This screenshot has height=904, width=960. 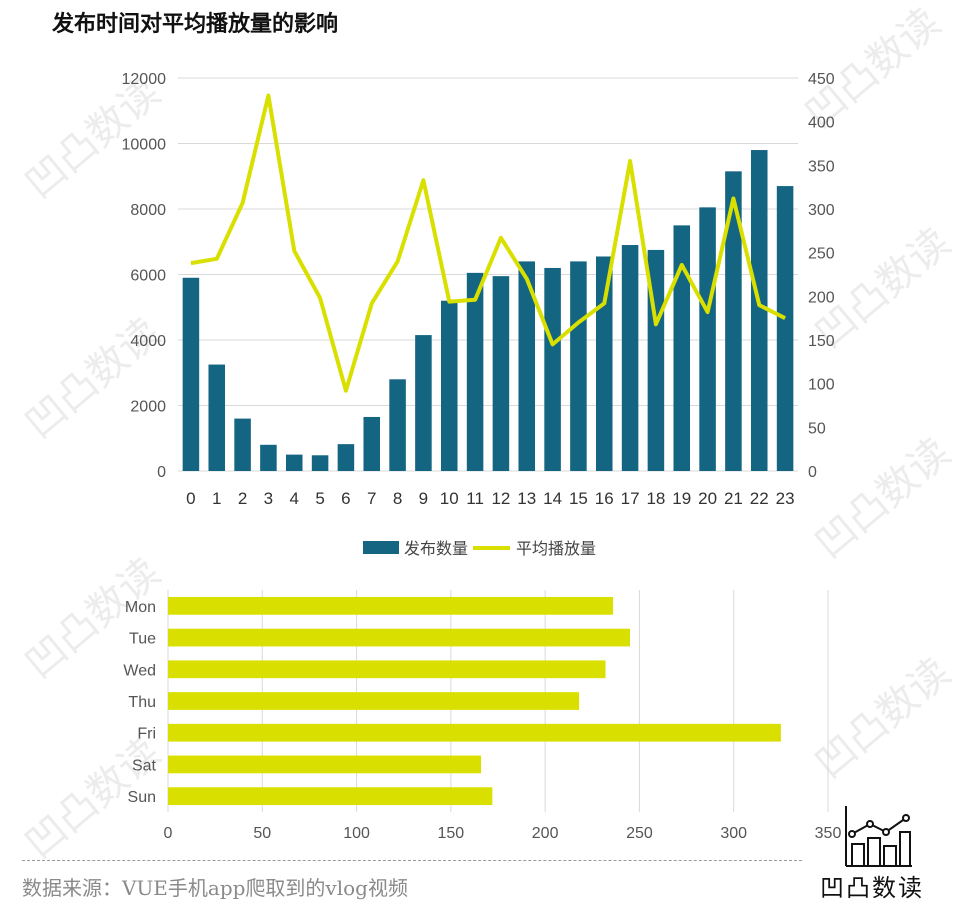 I want to click on left-axis-tick-label: 0, so click(x=161, y=472).